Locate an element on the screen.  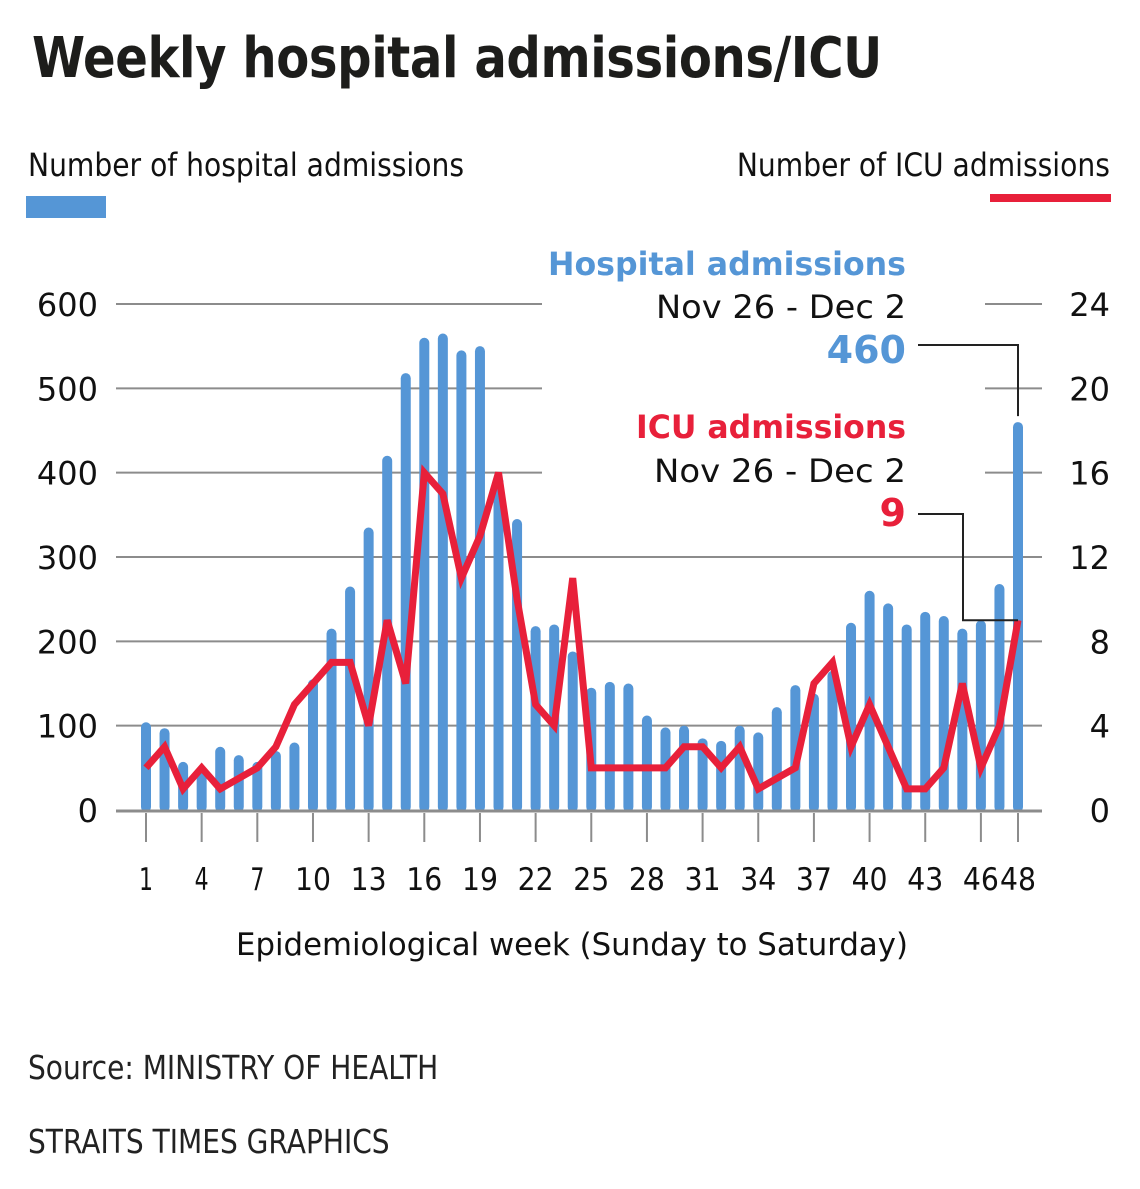
annotation-icu-leader is located at coordinates (968, 567).